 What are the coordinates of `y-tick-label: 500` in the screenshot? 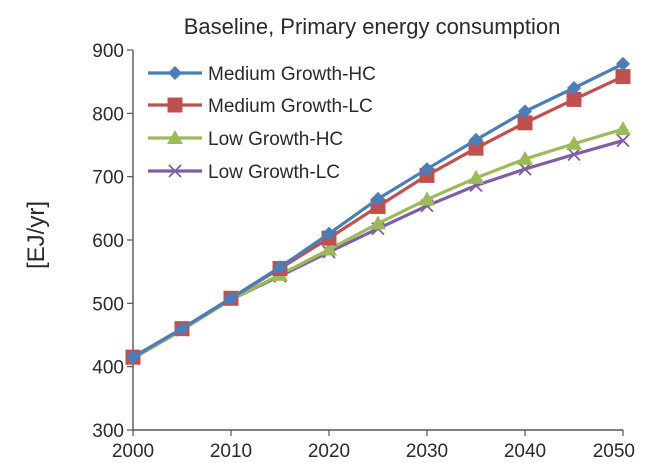 It's located at (108, 304).